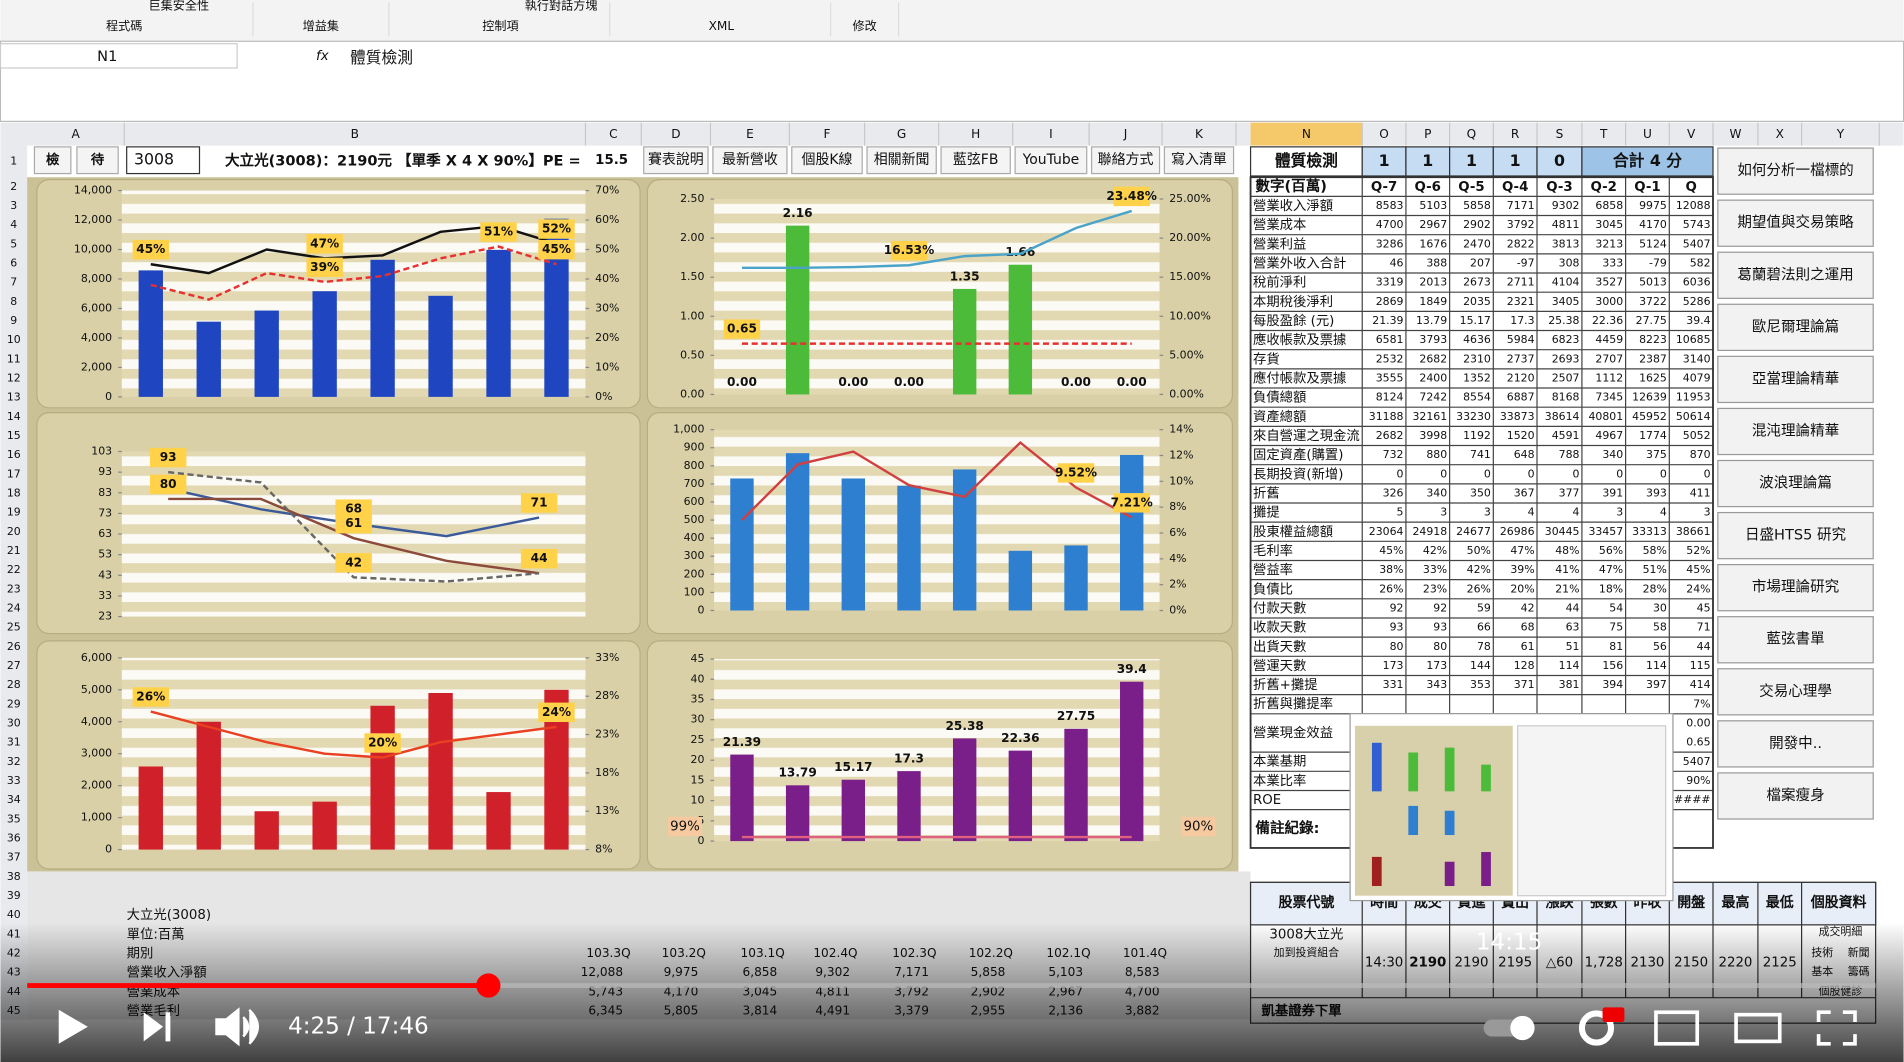 This screenshot has height=1062, width=1904. I want to click on fullscreen-button, so click(1836, 1028).